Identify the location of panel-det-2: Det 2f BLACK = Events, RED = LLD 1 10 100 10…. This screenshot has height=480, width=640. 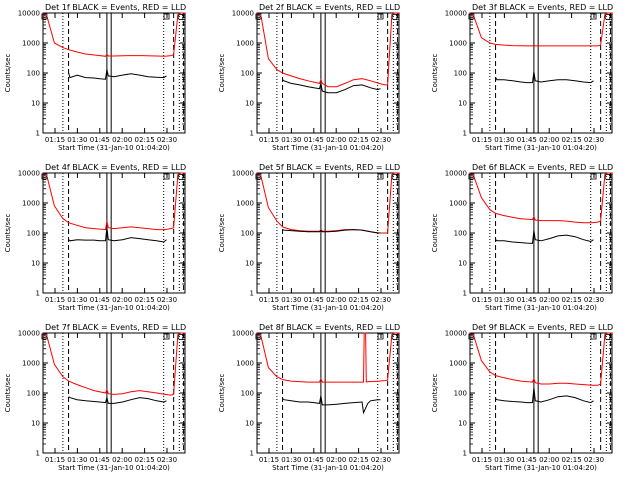
(309, 77).